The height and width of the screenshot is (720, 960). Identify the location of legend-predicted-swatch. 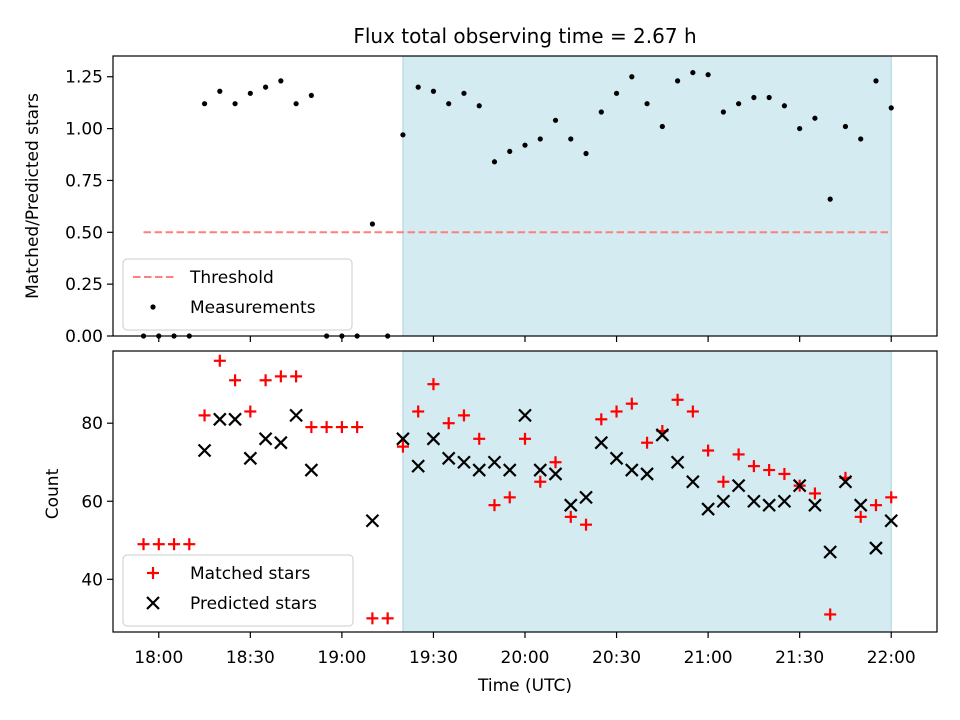
(153, 603).